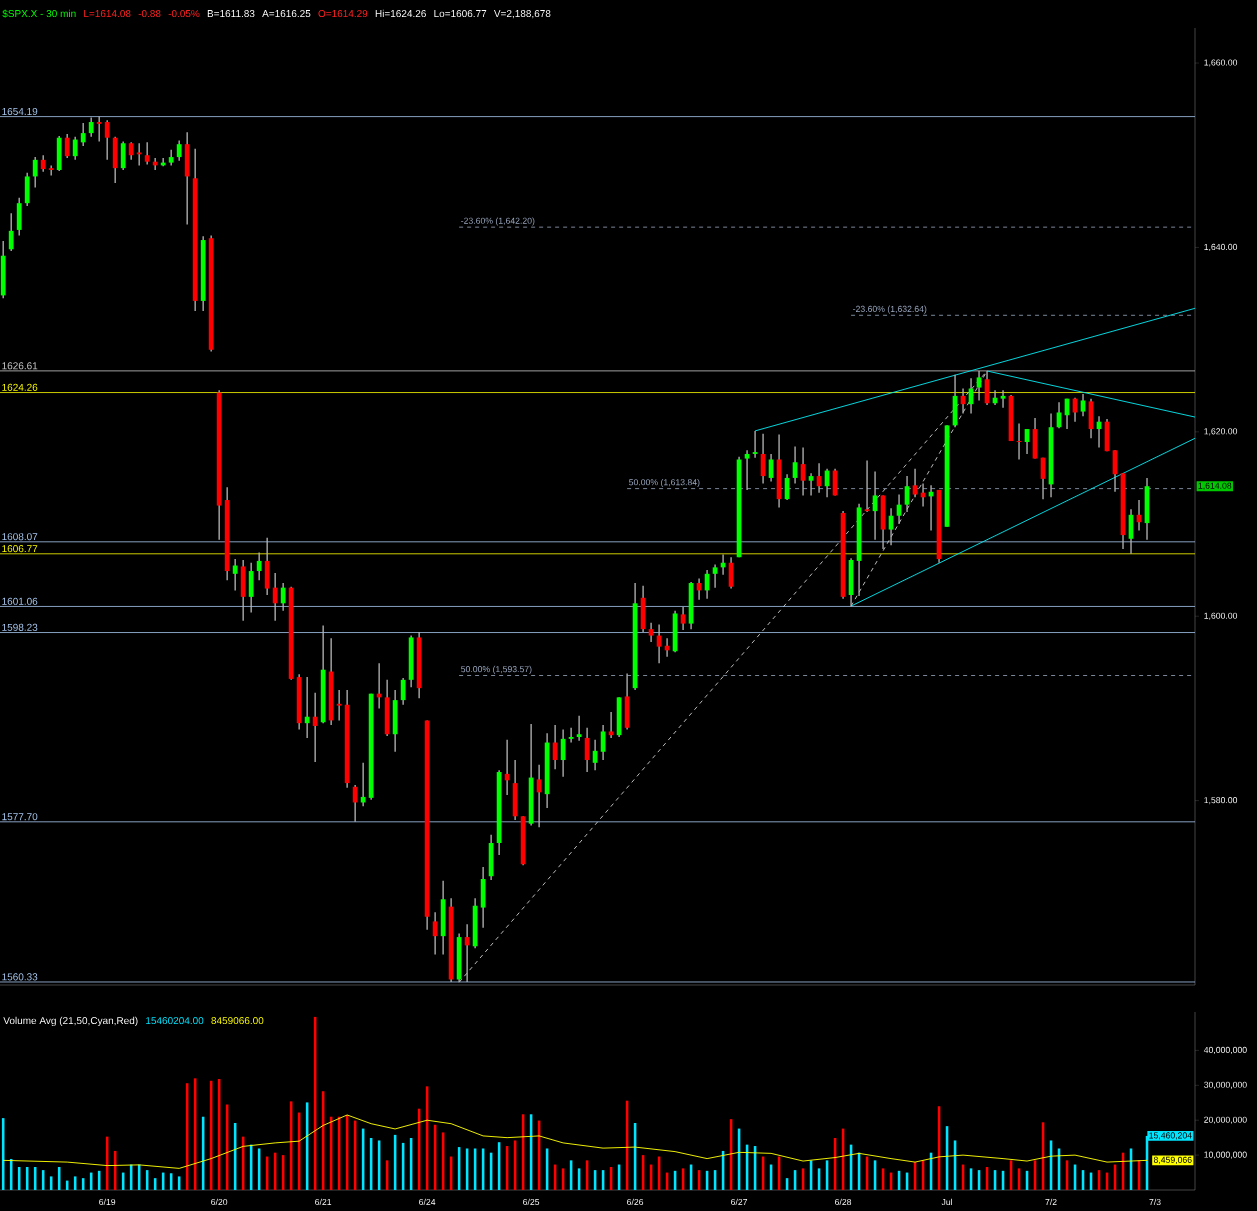  Describe the element at coordinates (1225, 1155) in the screenshot. I see `y-tick-label: 10,000,000` at that location.